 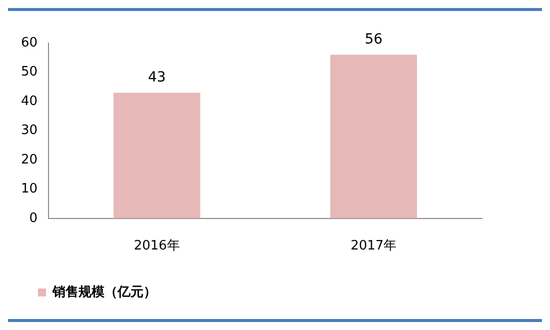 I want to click on y-tick-label: 50, so click(x=29, y=72).